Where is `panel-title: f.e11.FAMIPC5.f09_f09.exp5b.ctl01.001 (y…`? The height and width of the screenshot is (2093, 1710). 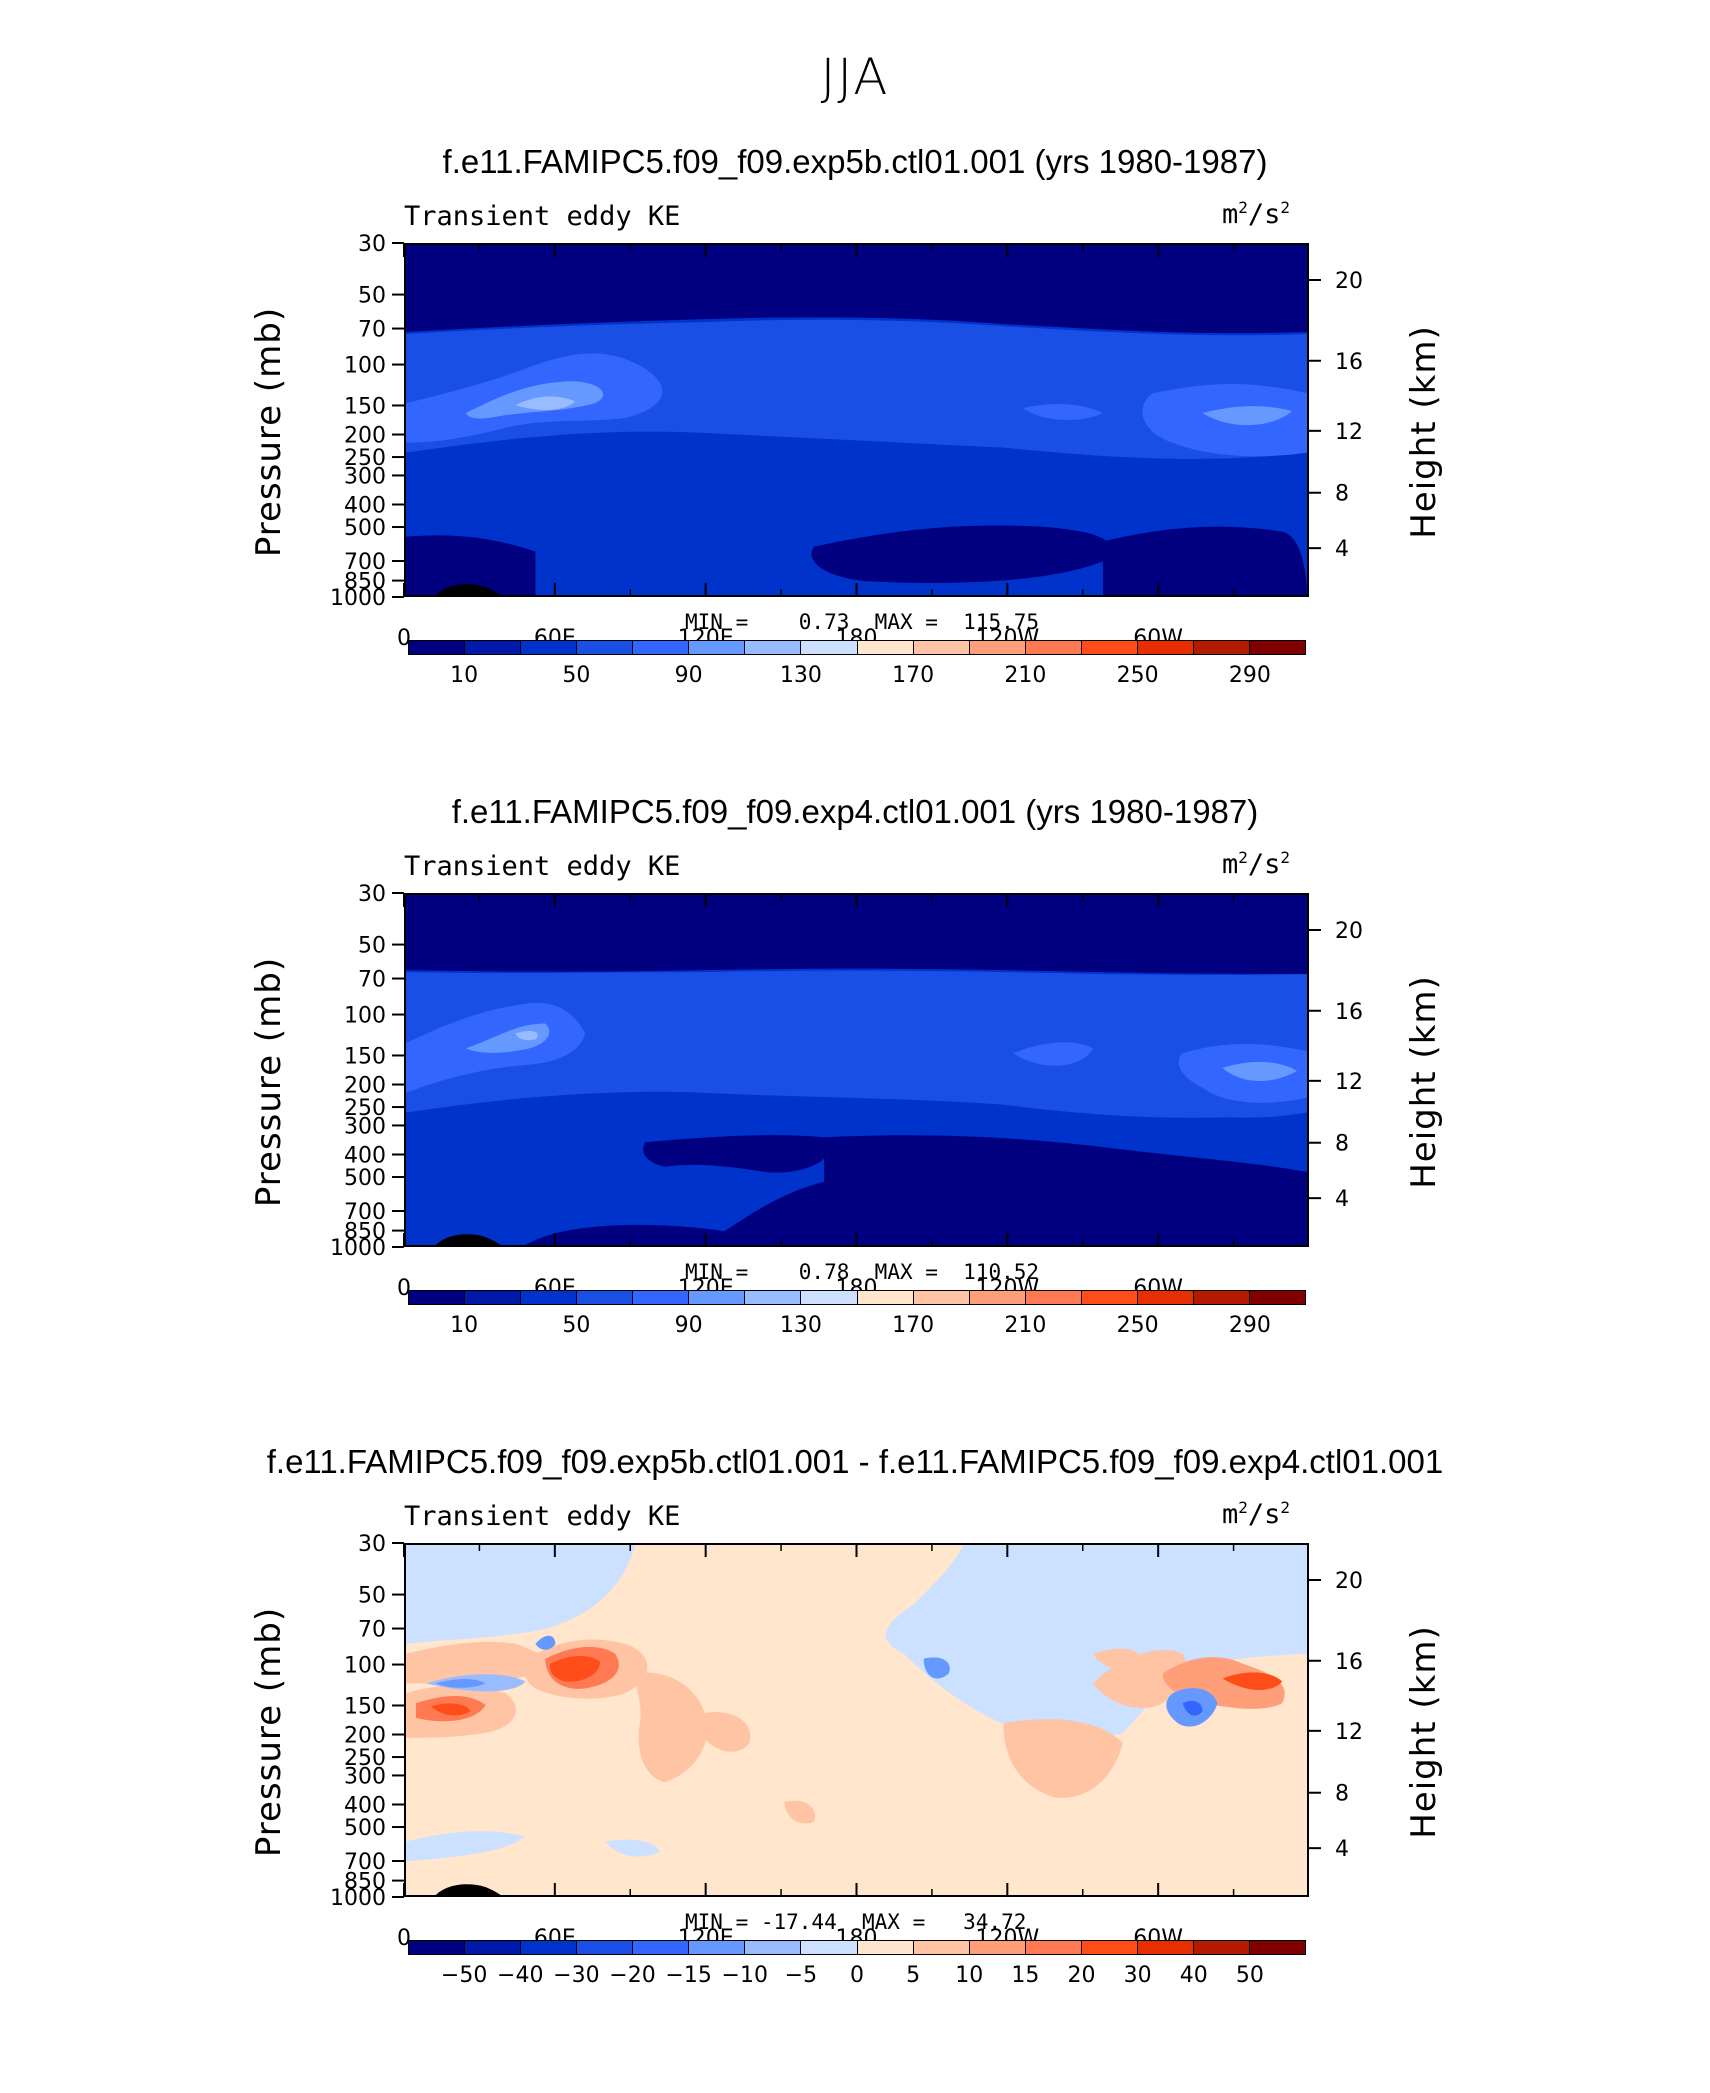 panel-title: f.e11.FAMIPC5.f09_f09.exp5b.ctl01.001 (y… is located at coordinates (855, 161).